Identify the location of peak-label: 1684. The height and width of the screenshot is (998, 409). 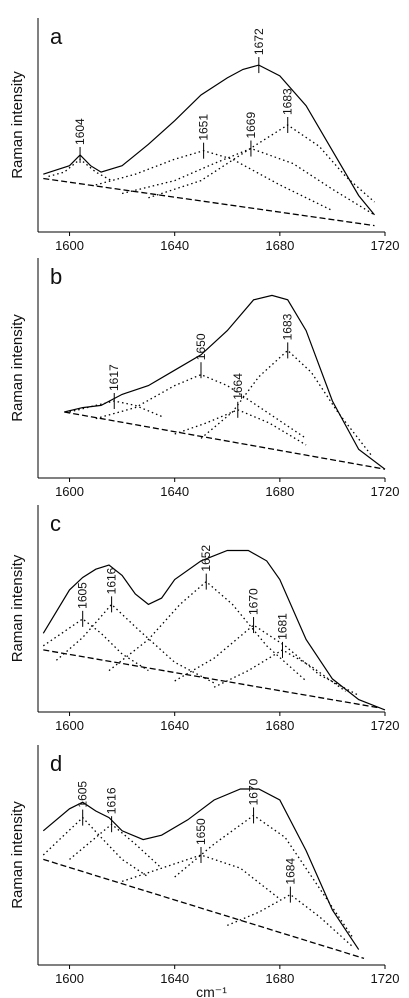
(290, 871).